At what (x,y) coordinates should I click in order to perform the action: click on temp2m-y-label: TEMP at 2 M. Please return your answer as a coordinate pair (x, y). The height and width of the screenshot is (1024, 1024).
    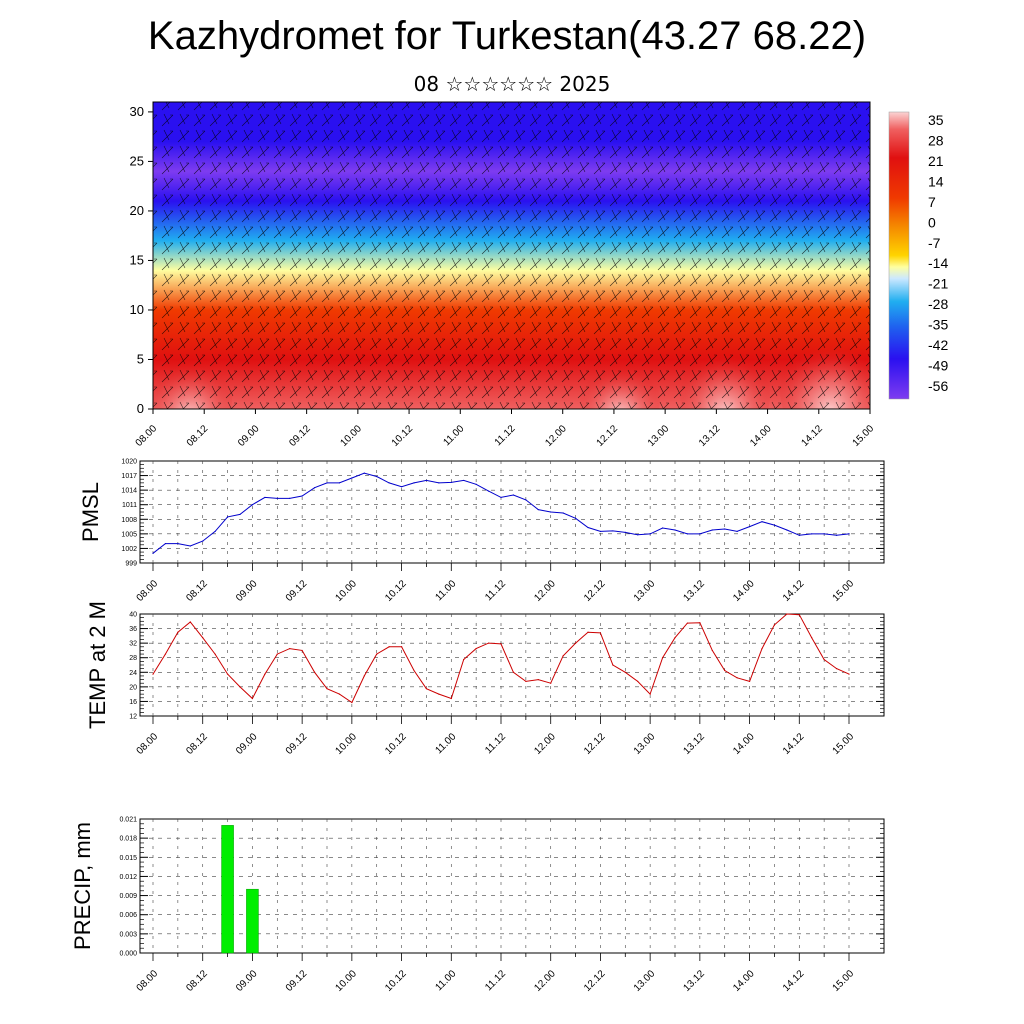
    Looking at the image, I should click on (97, 665).